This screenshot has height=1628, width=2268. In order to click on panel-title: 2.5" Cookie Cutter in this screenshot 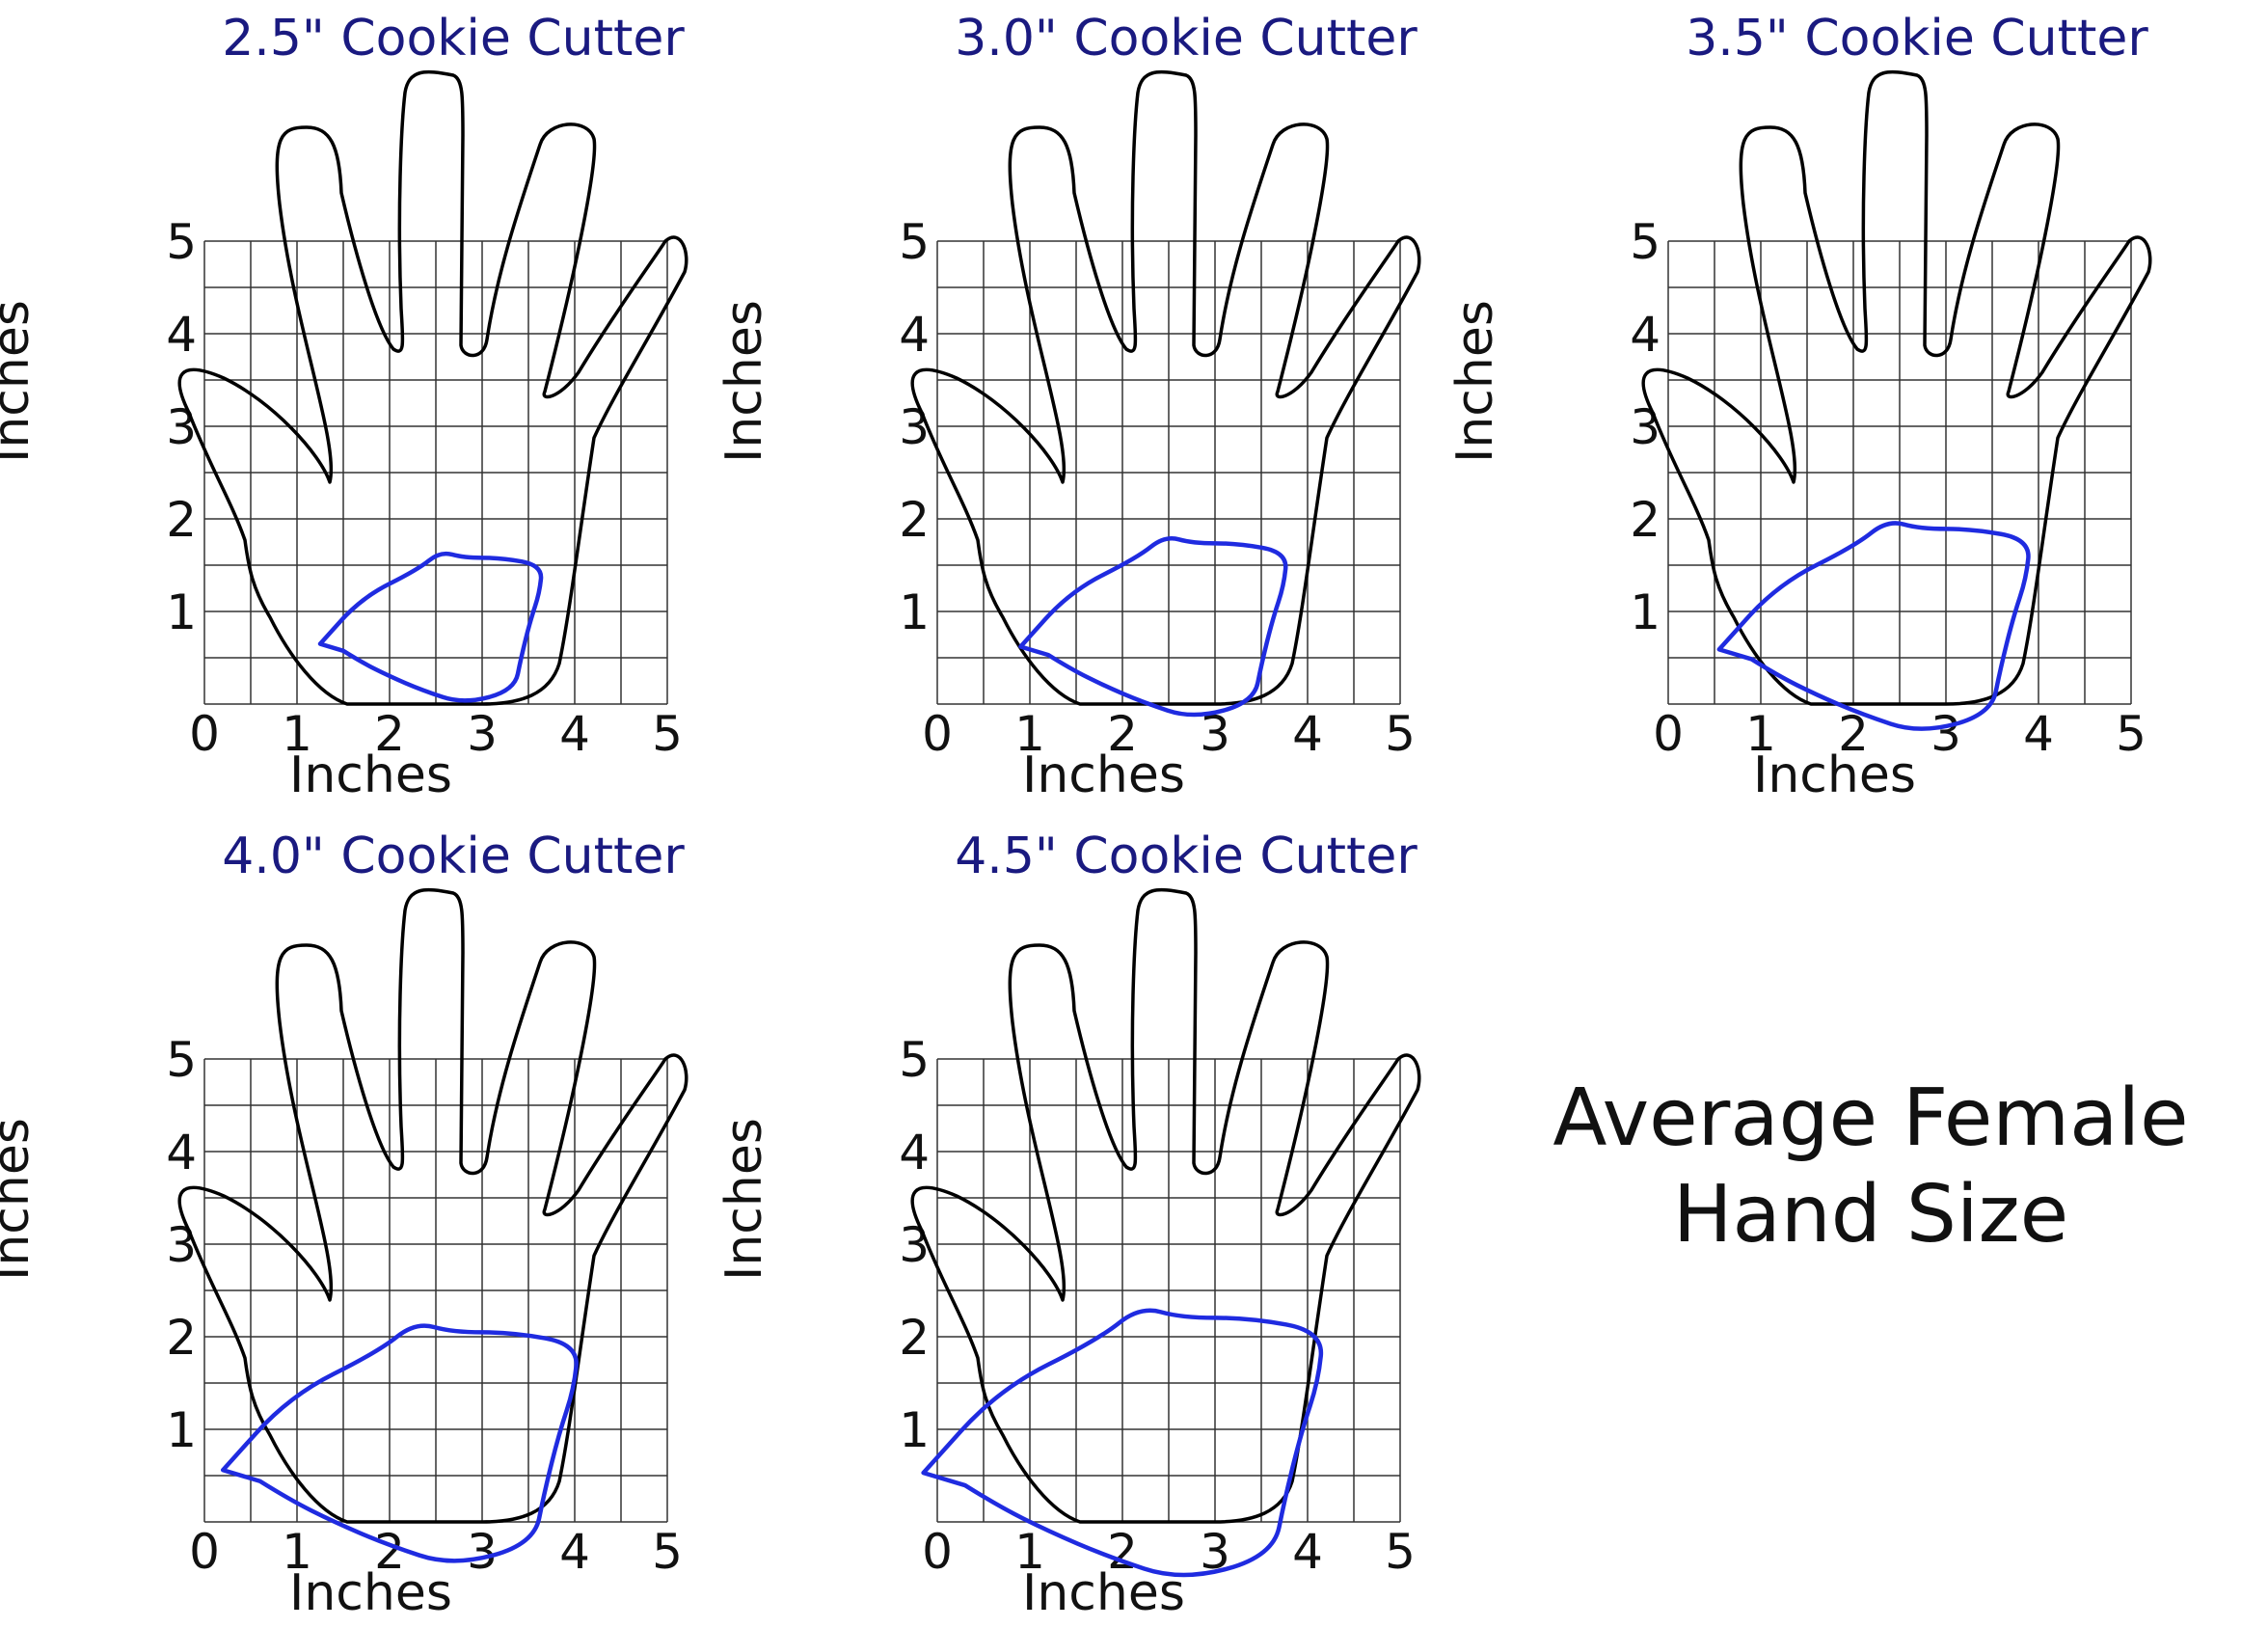, I will do `click(453, 39)`.